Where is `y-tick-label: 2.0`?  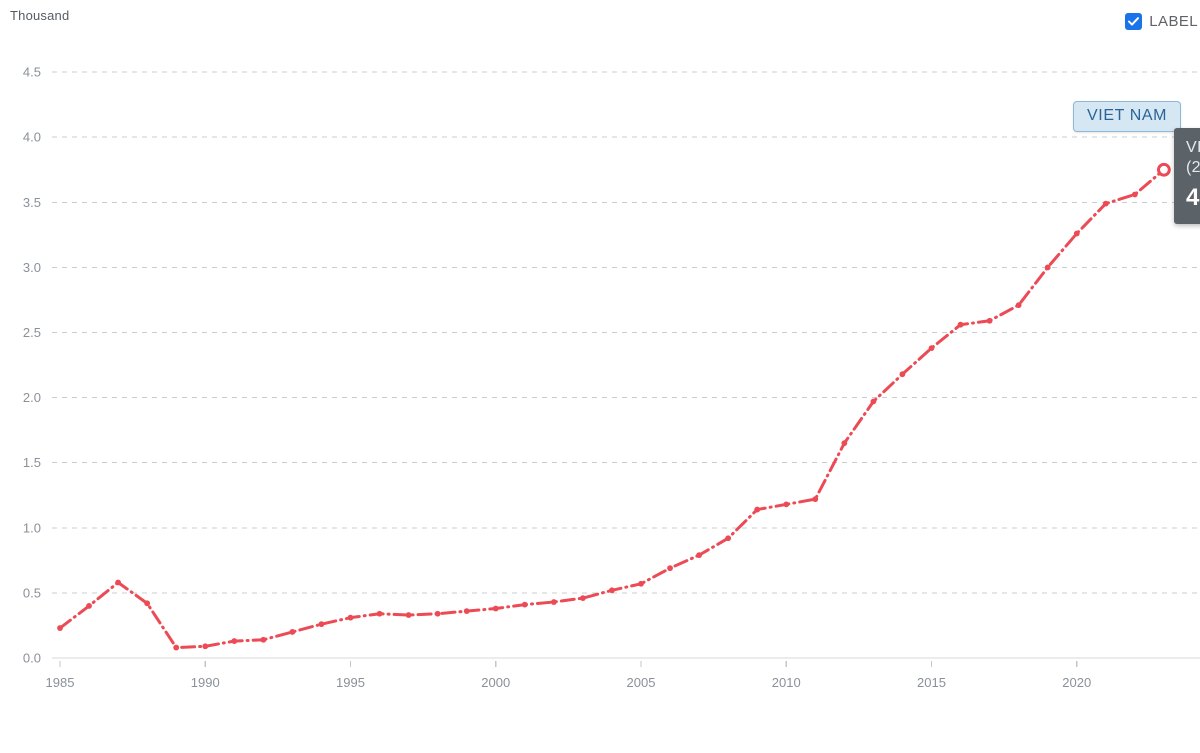
y-tick-label: 2.0 is located at coordinates (32, 397).